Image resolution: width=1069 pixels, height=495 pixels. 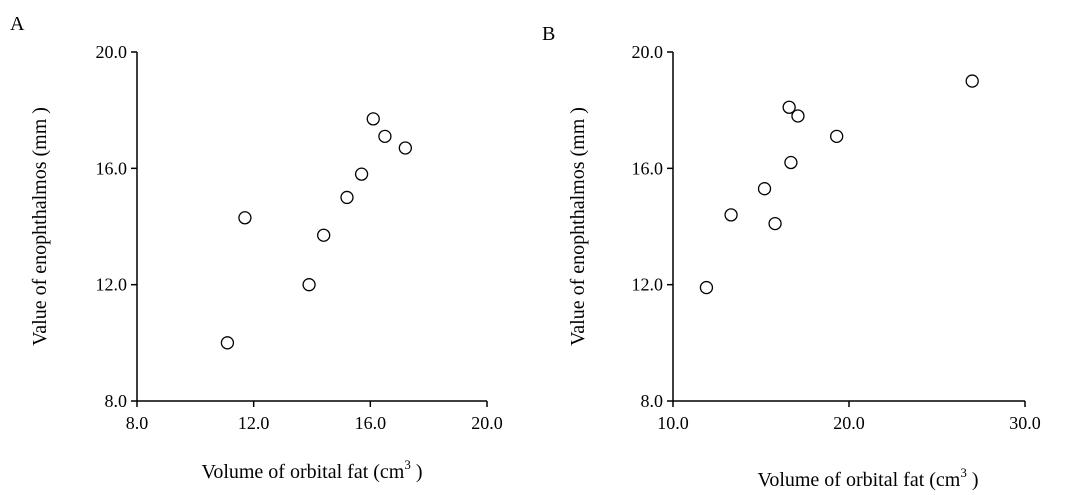 I want to click on x-tick-label: 8.0, so click(x=137, y=423).